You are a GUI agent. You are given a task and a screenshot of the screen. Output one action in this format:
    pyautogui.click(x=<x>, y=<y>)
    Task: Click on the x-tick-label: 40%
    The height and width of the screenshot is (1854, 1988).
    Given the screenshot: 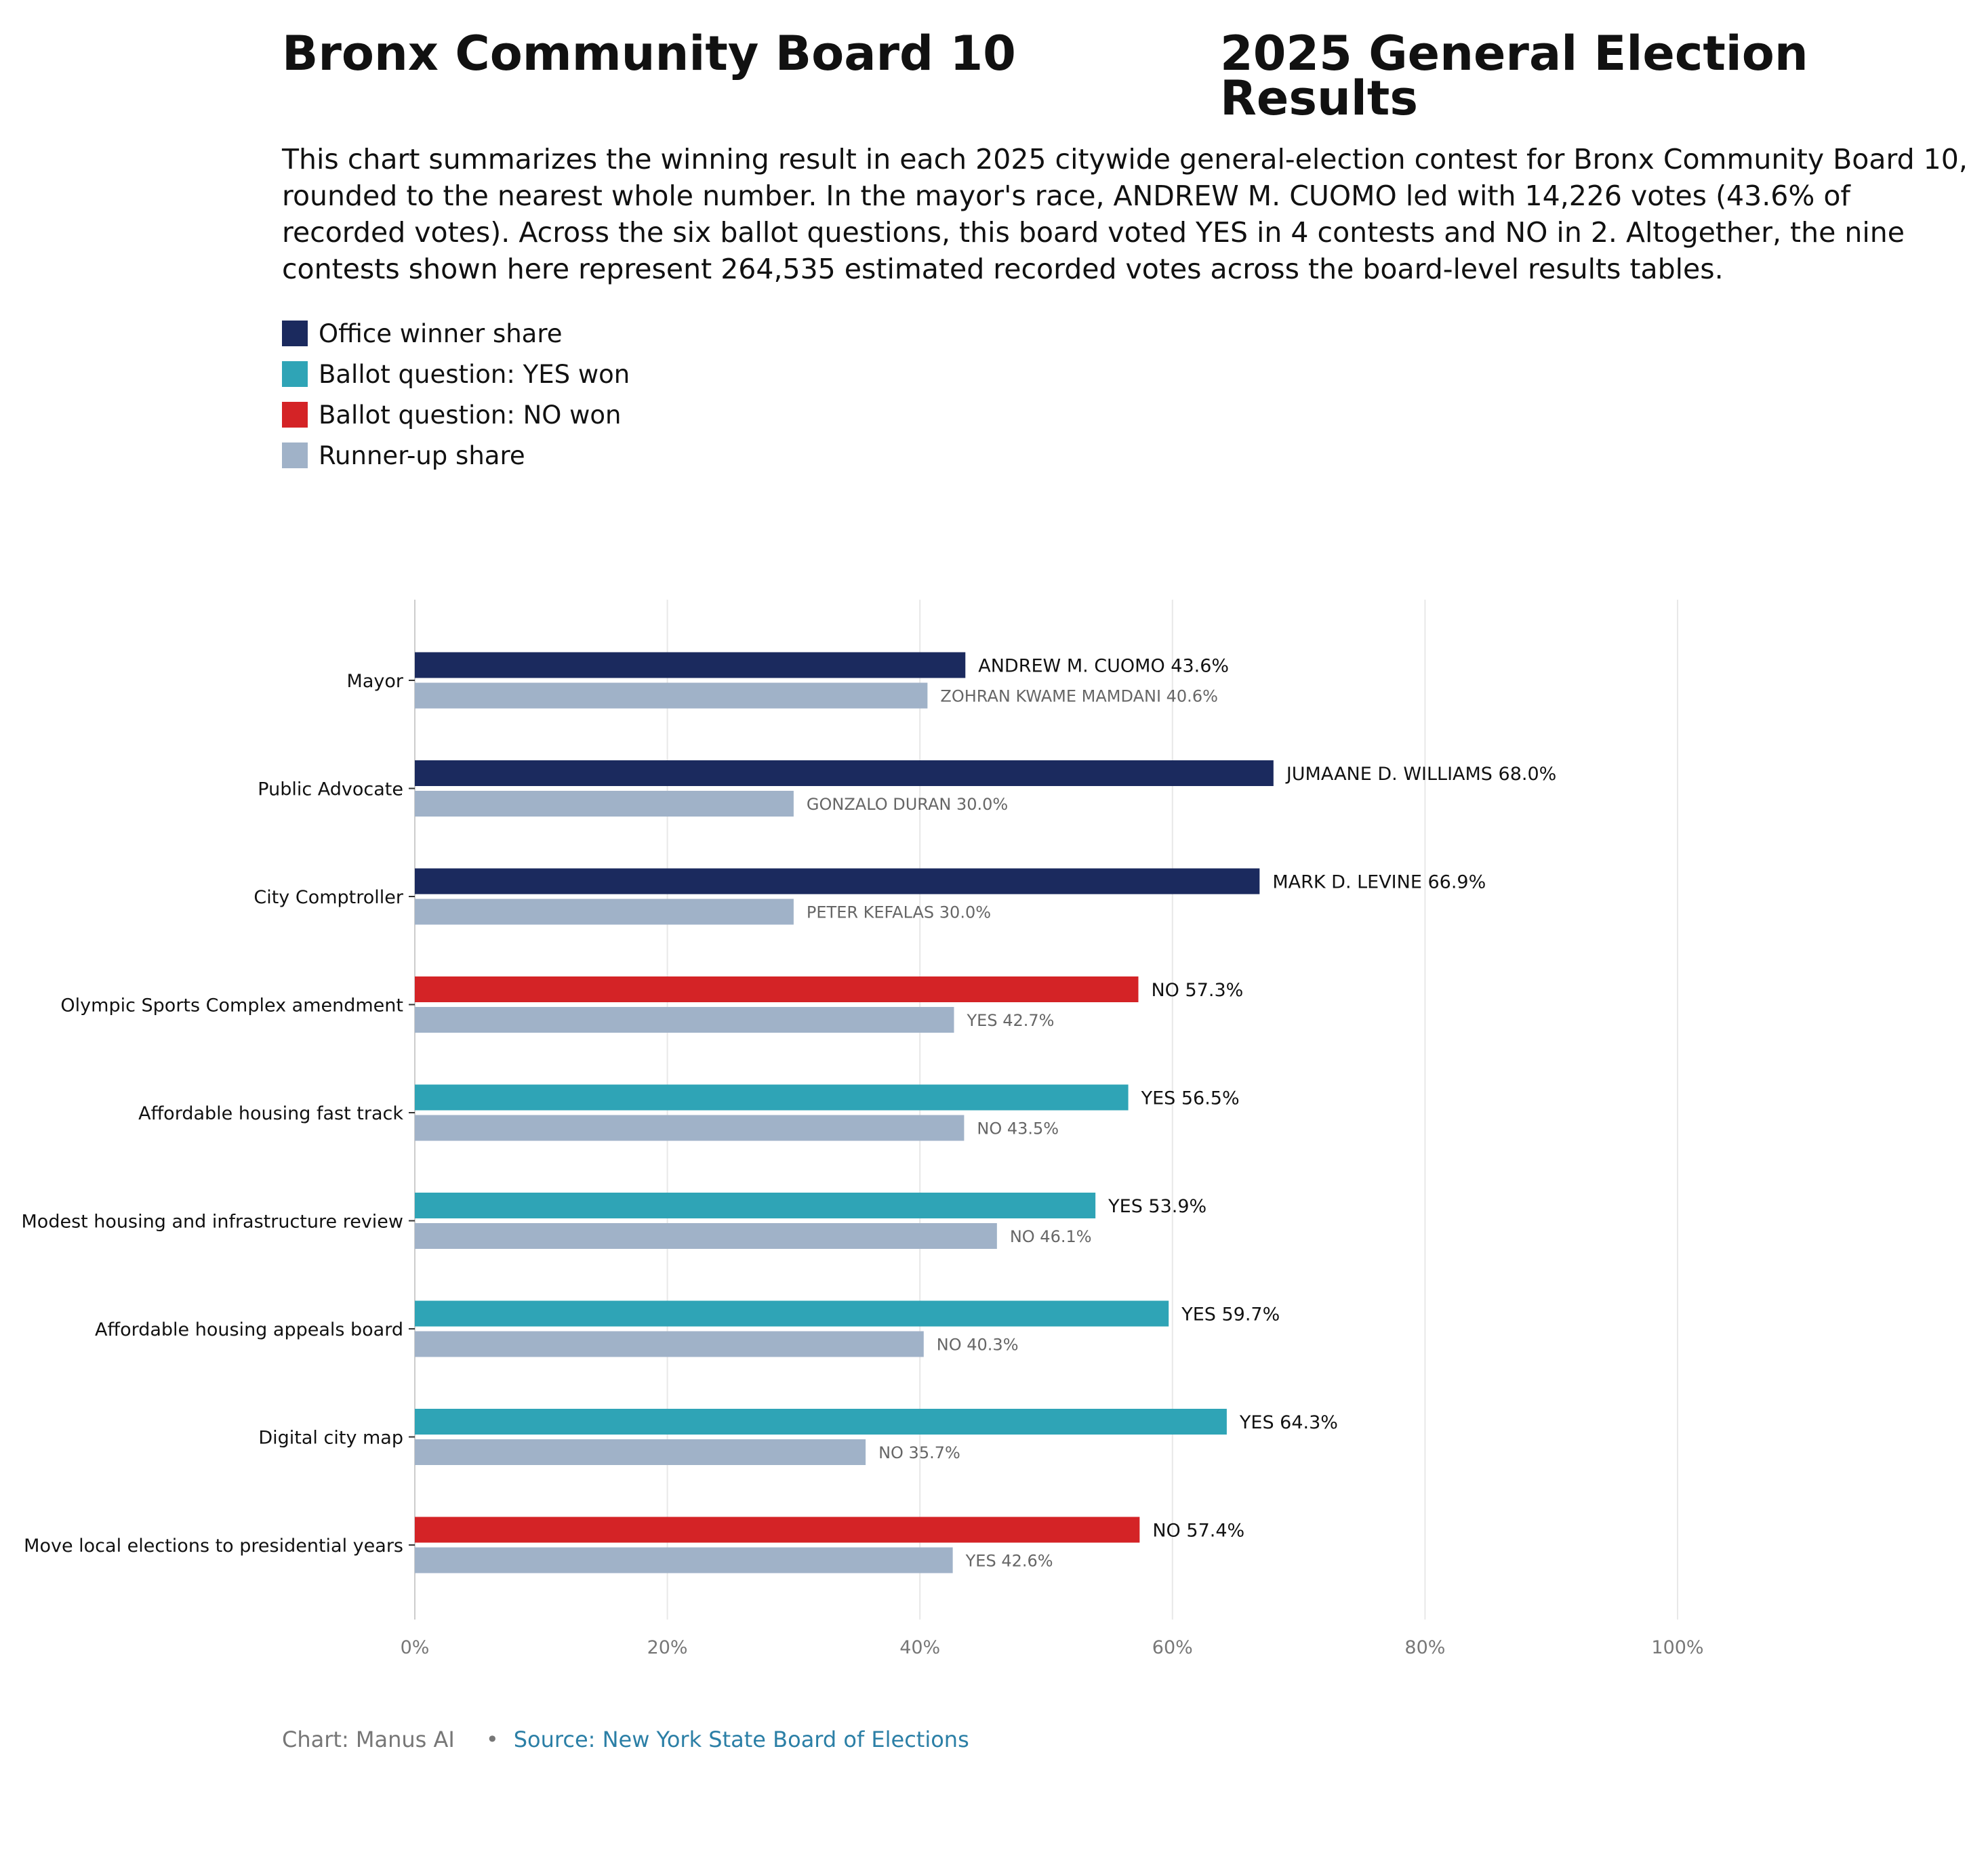 What is the action you would take?
    pyautogui.click(x=919, y=1647)
    